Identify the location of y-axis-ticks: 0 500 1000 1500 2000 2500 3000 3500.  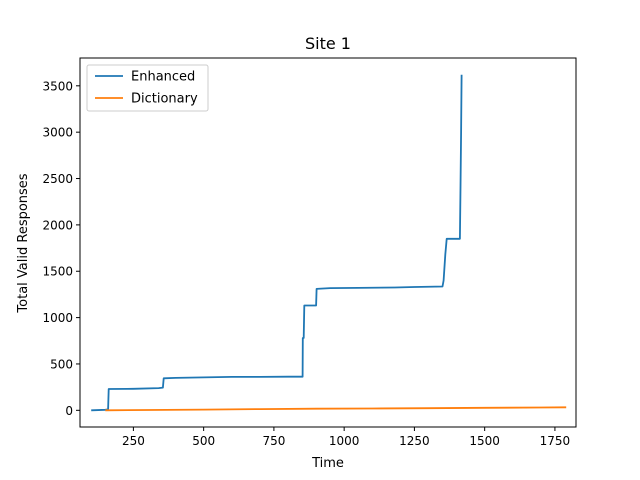
(61, 248).